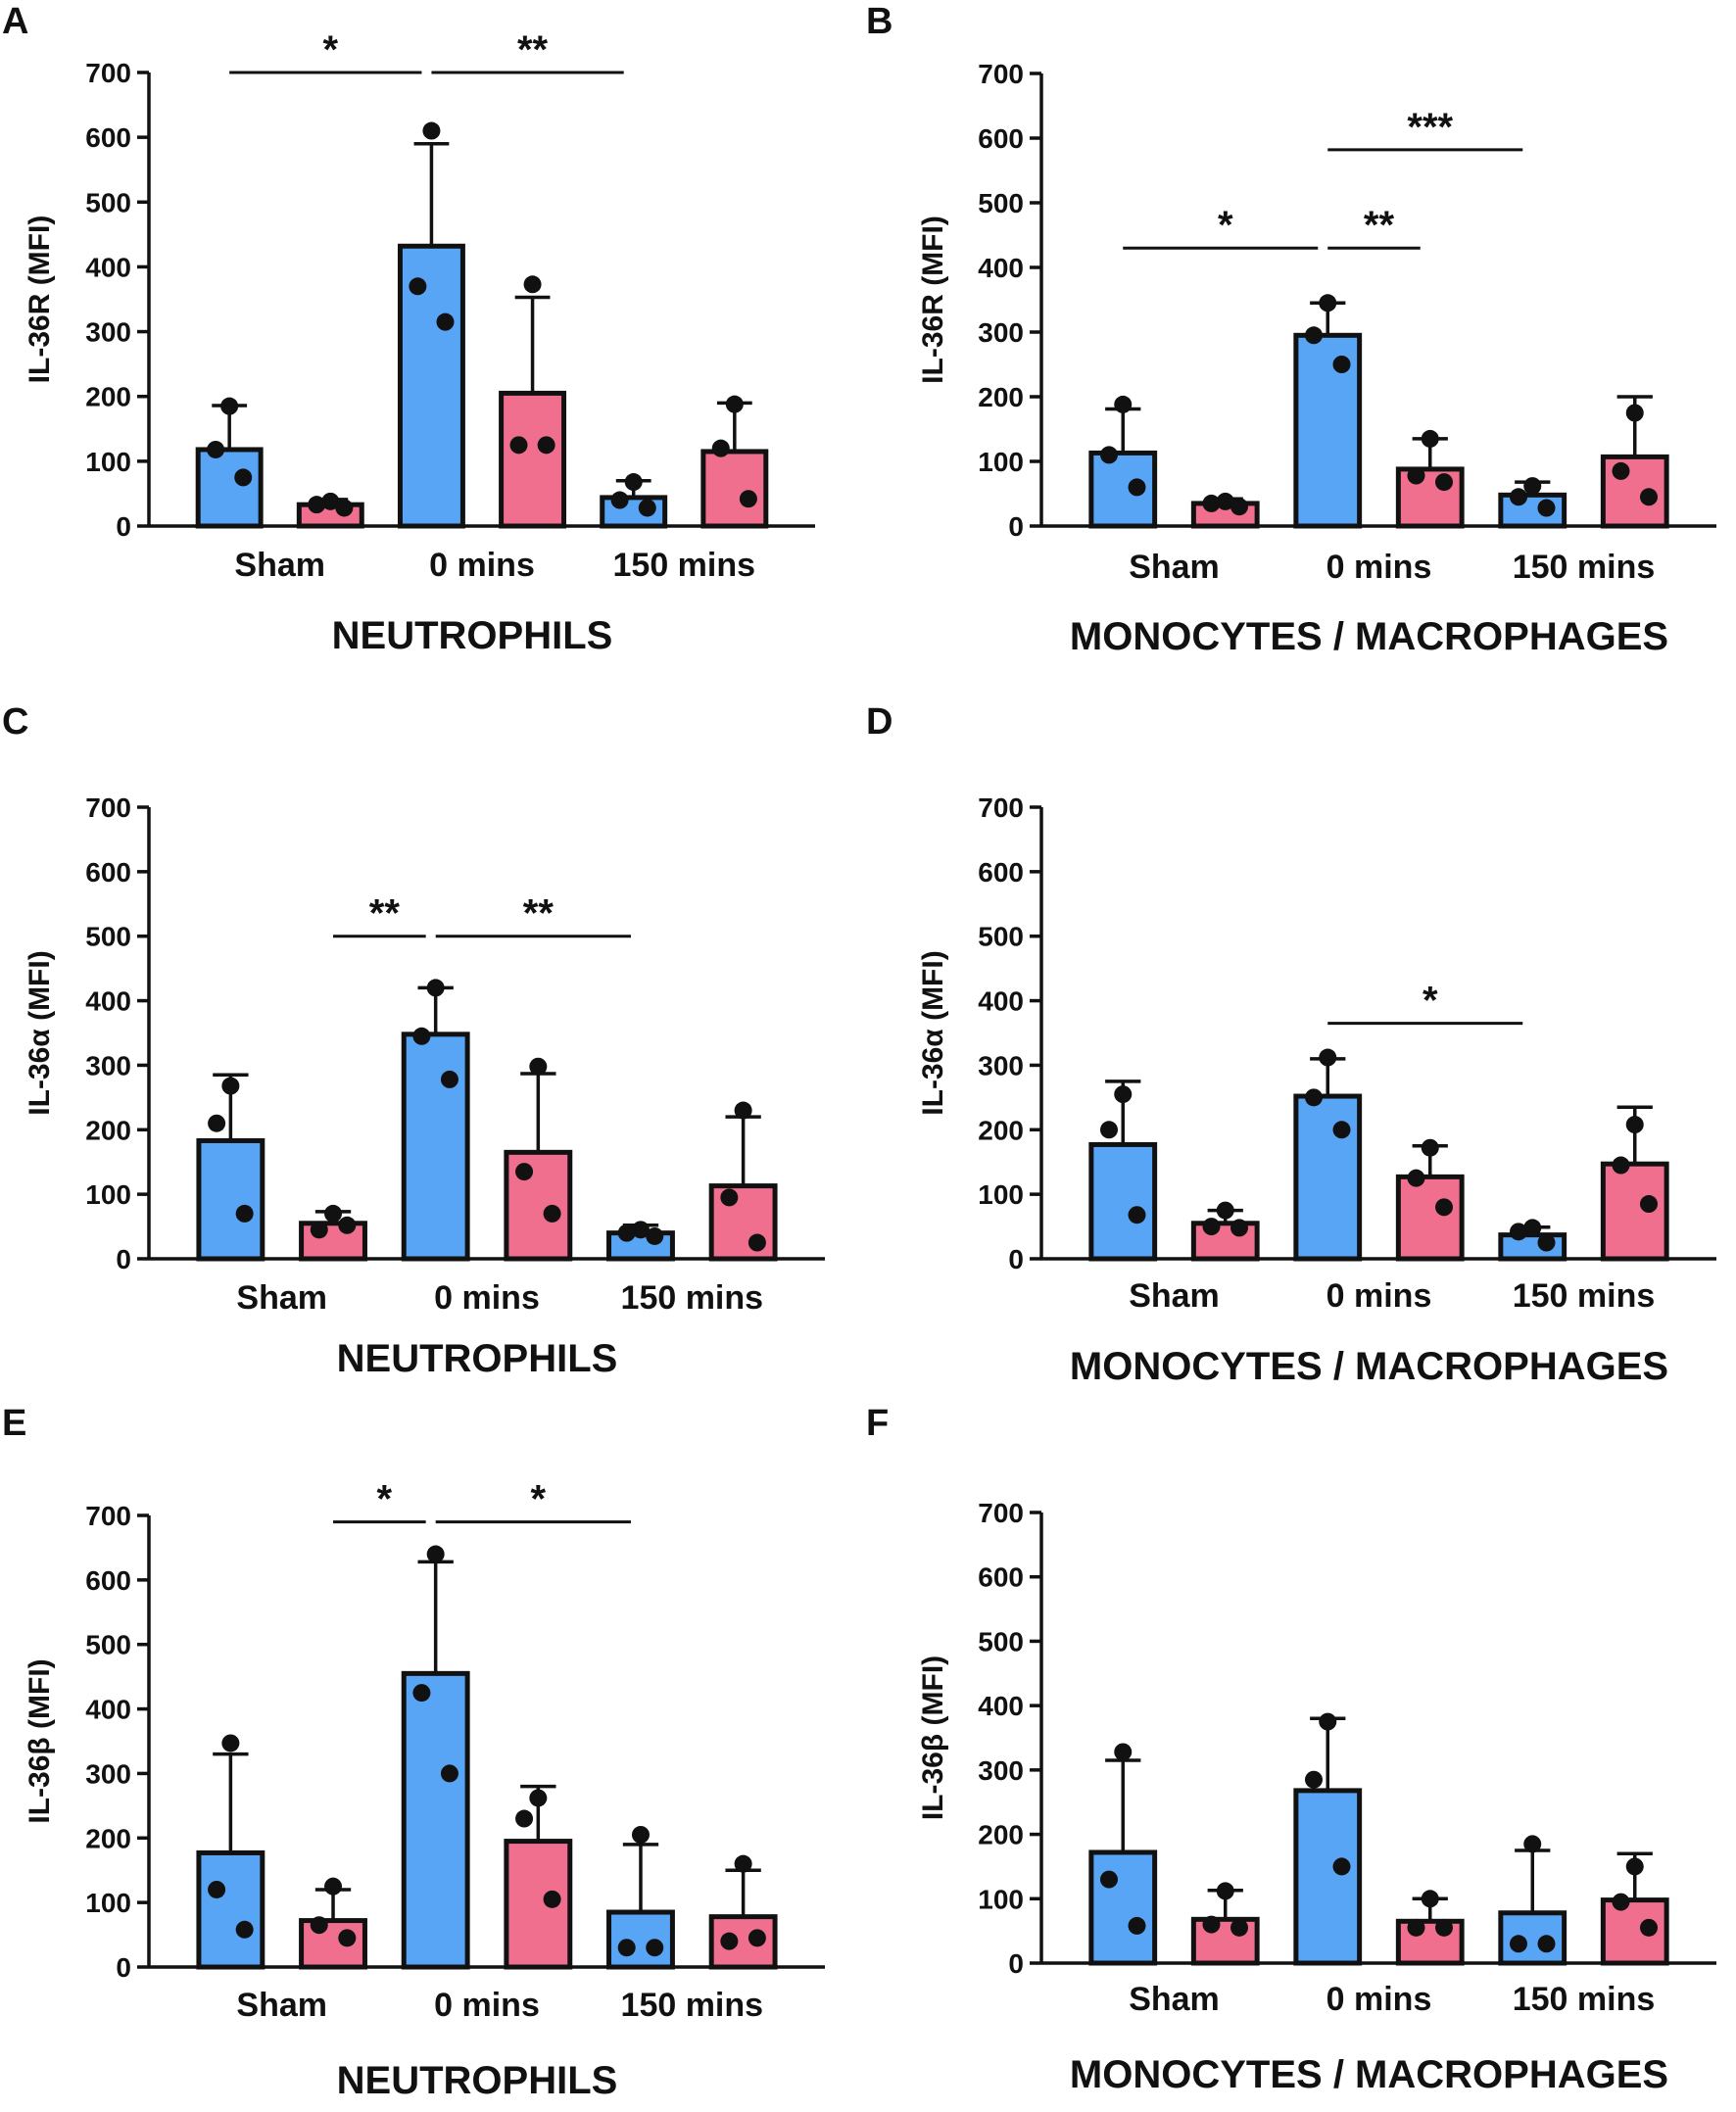 The width and height of the screenshot is (1736, 2112). Describe the element at coordinates (1001, 1513) in the screenshot. I see `y-tick-label: 700` at that location.